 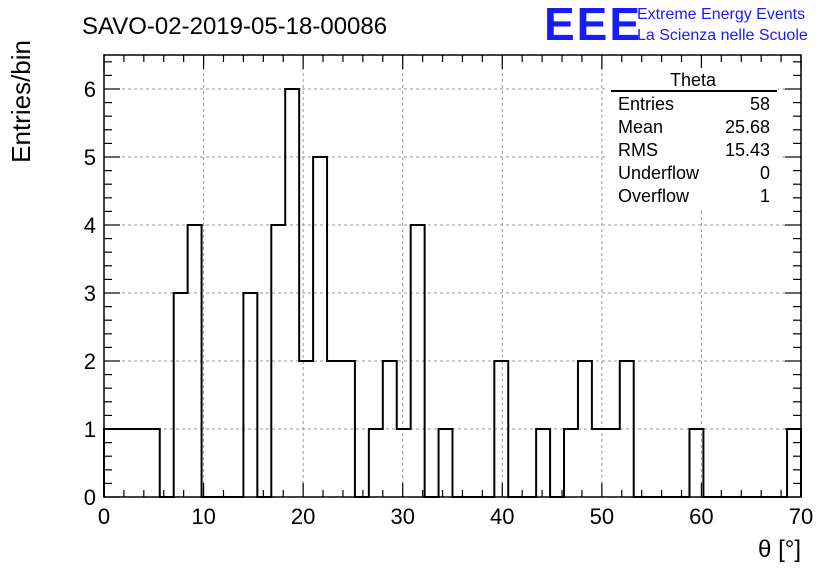 I want to click on stats-label-underflow: Underflow, so click(x=659, y=173).